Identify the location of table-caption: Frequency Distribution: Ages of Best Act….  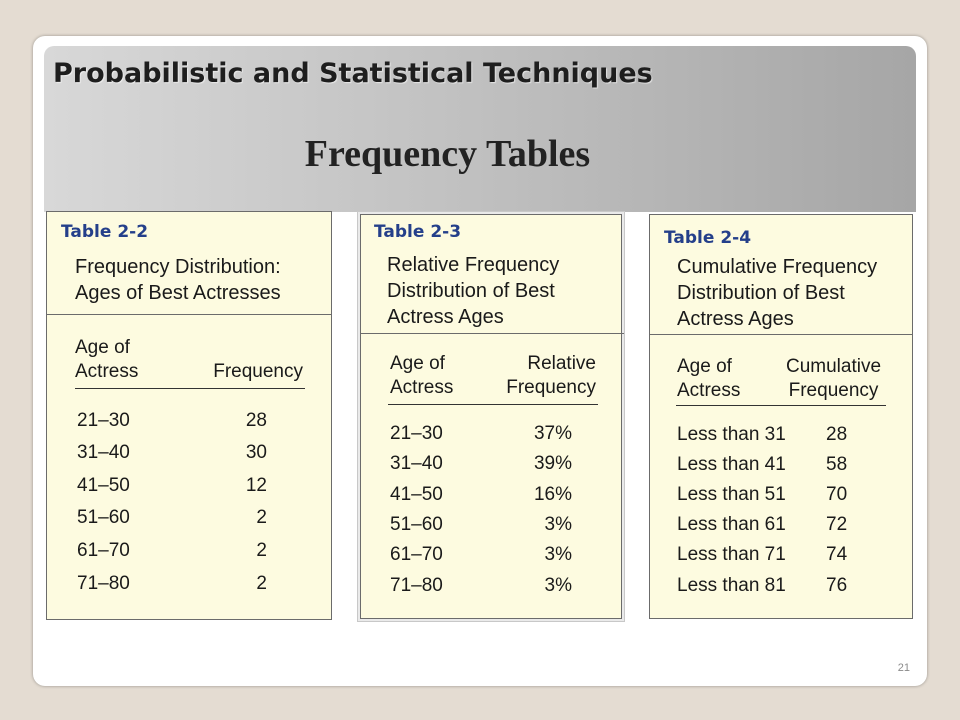
(178, 280).